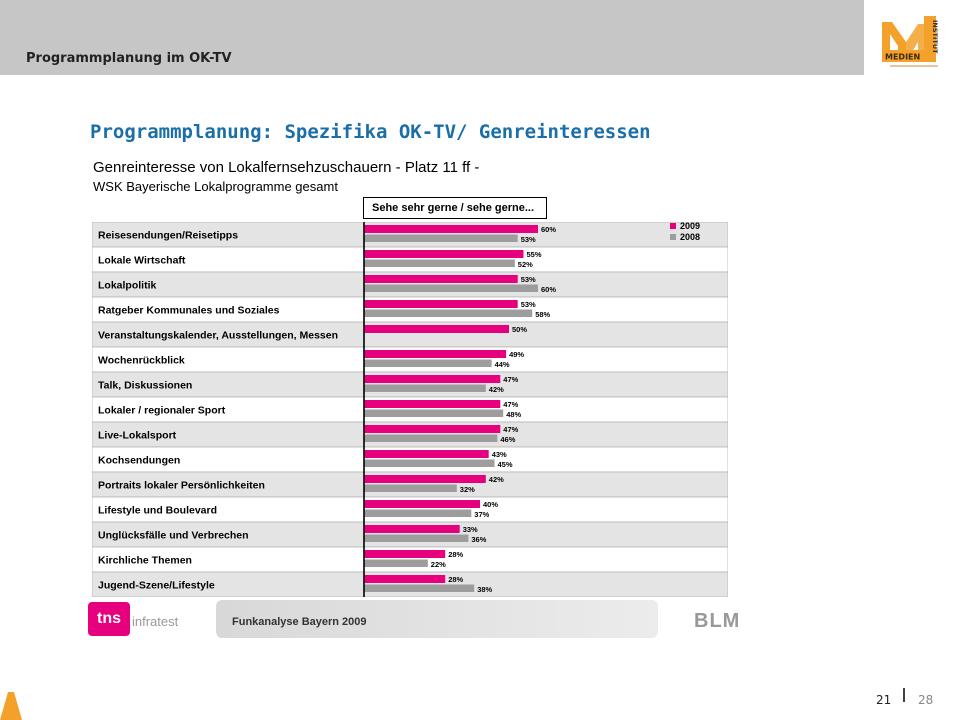 The image size is (960, 720). Describe the element at coordinates (168, 236) in the screenshot. I see `category-label: Reisesendungen/Reisetipps` at that location.